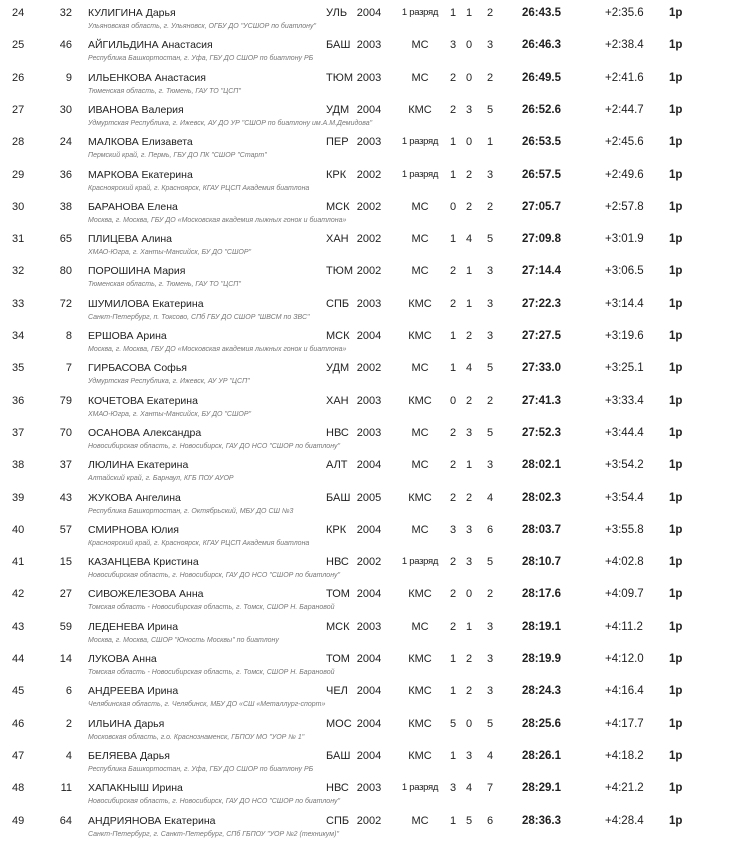 This screenshot has width=750, height=846. Describe the element at coordinates (624, 465) in the screenshot. I see `time-behind: +3:54.2` at that location.